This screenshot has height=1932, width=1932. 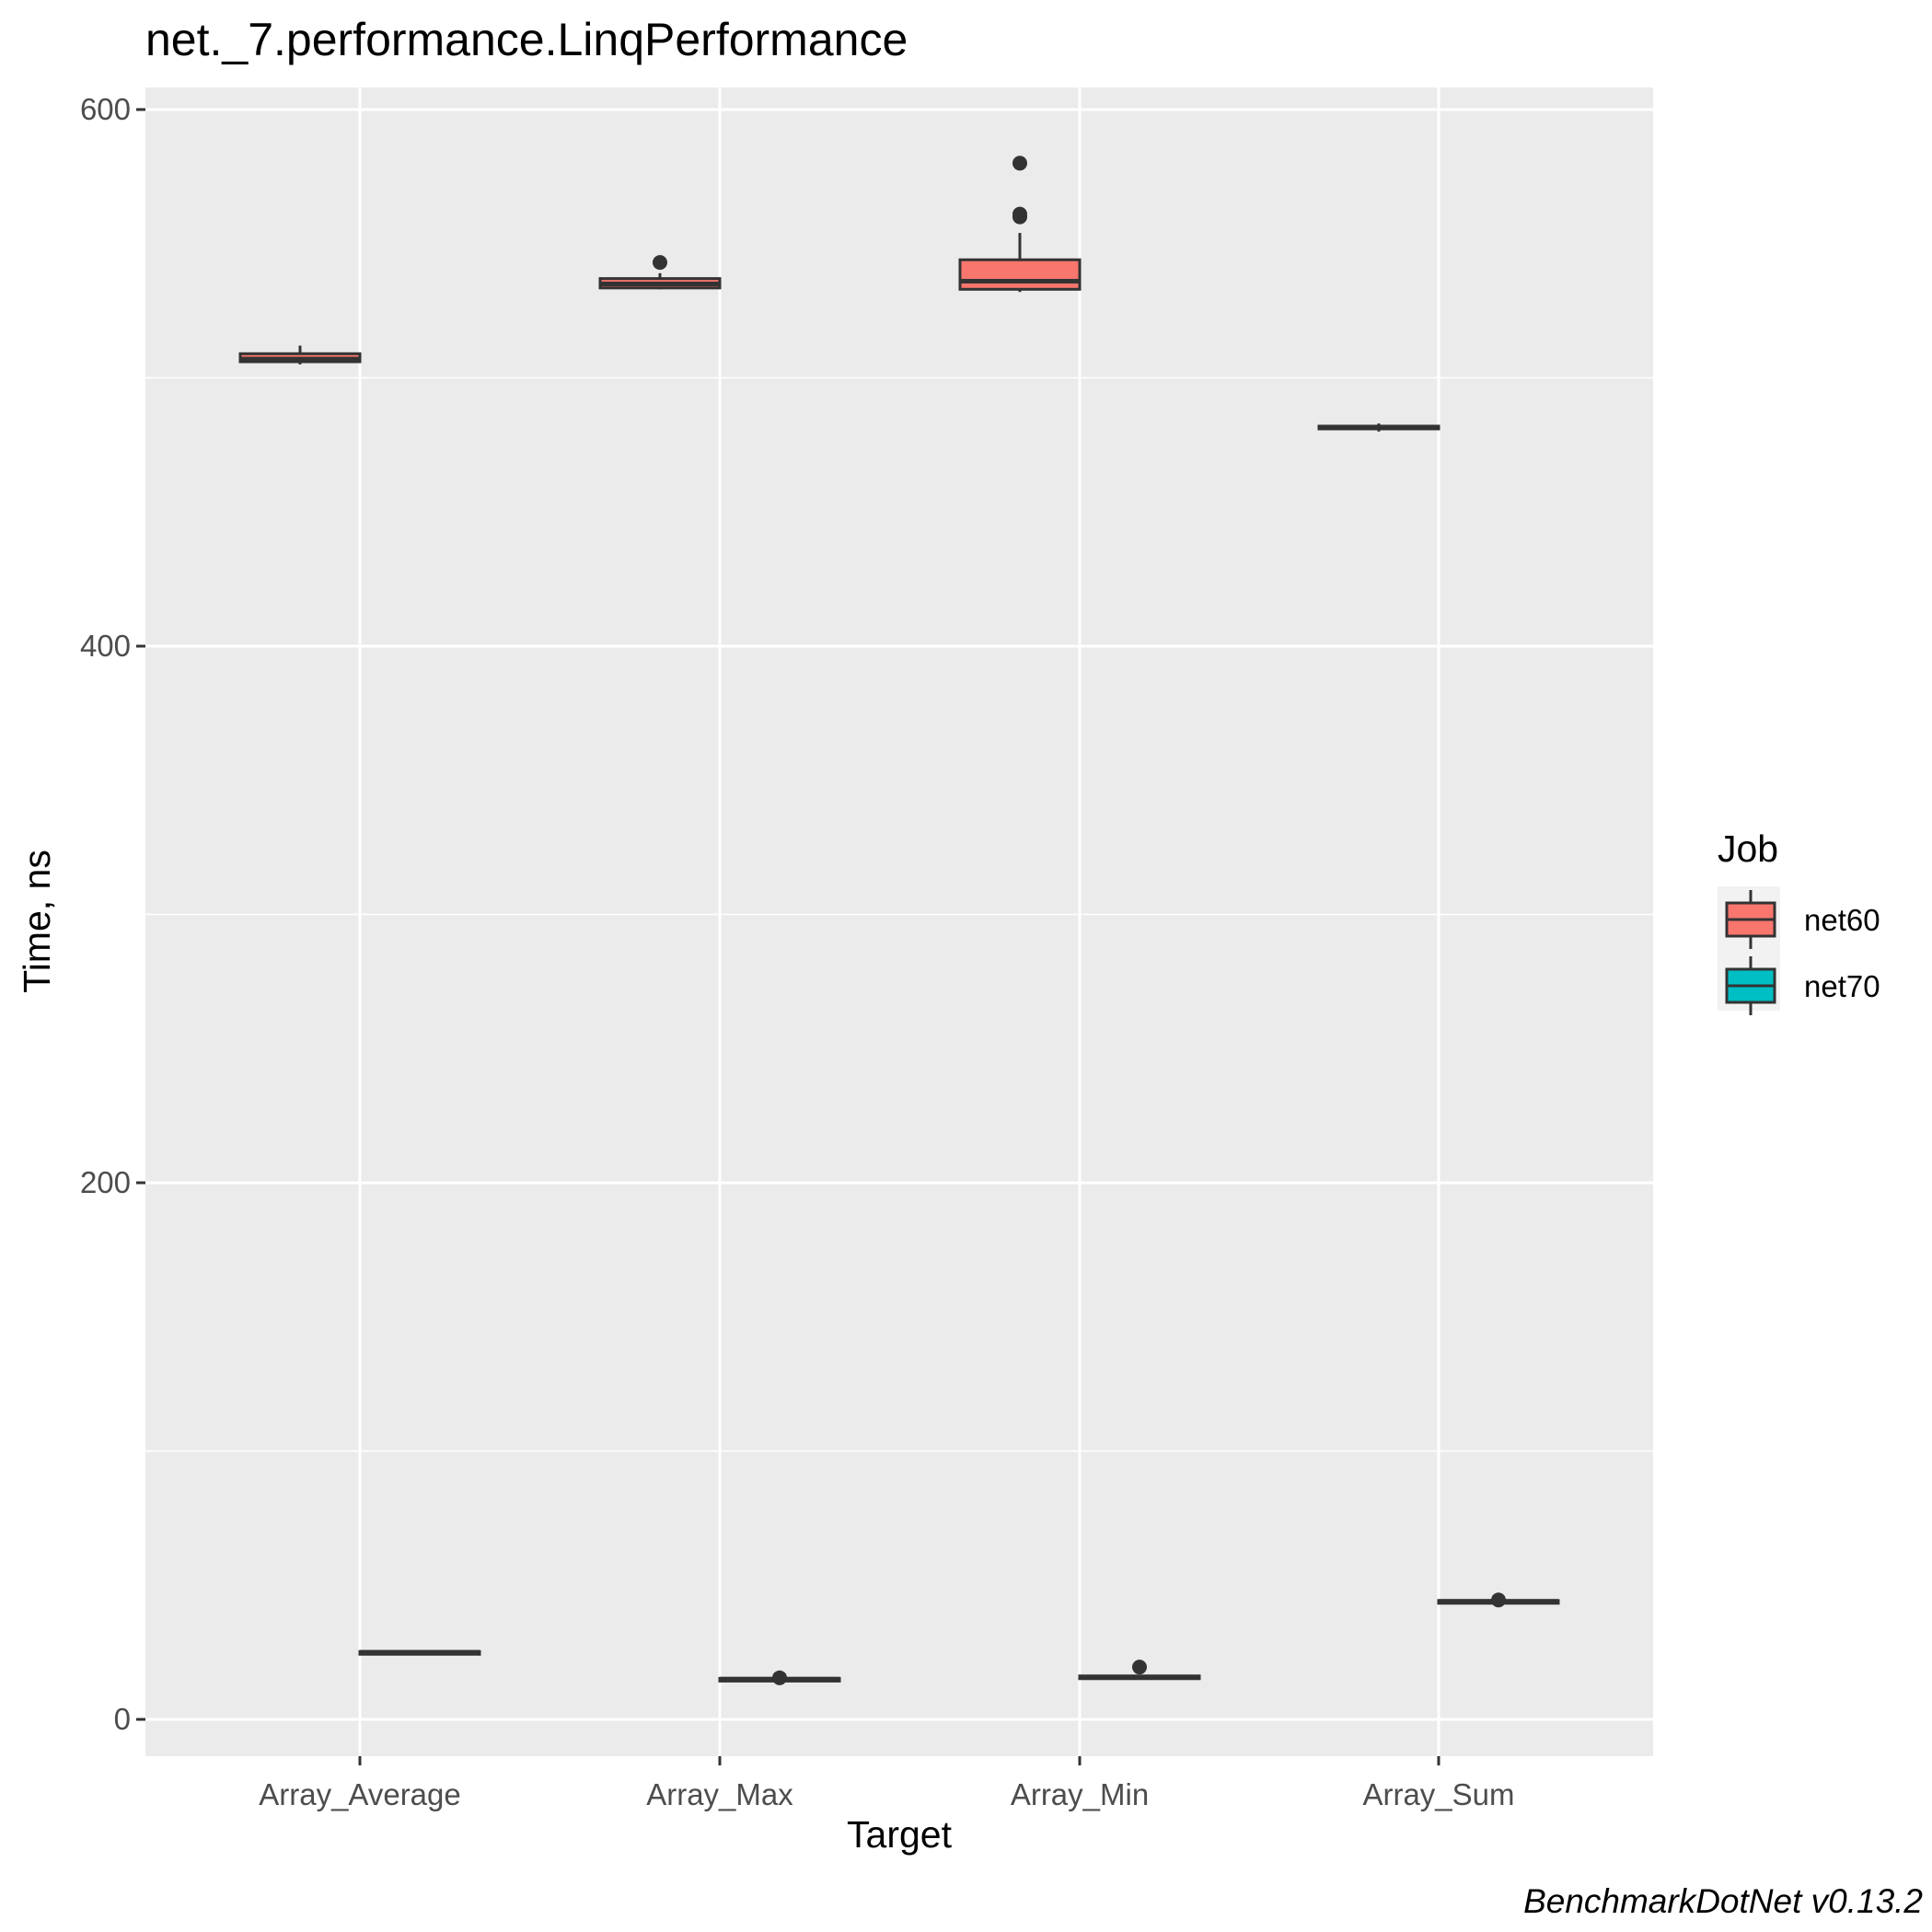 I want to click on chart-title: net._7.performance.LinqPerformance, so click(x=527, y=40).